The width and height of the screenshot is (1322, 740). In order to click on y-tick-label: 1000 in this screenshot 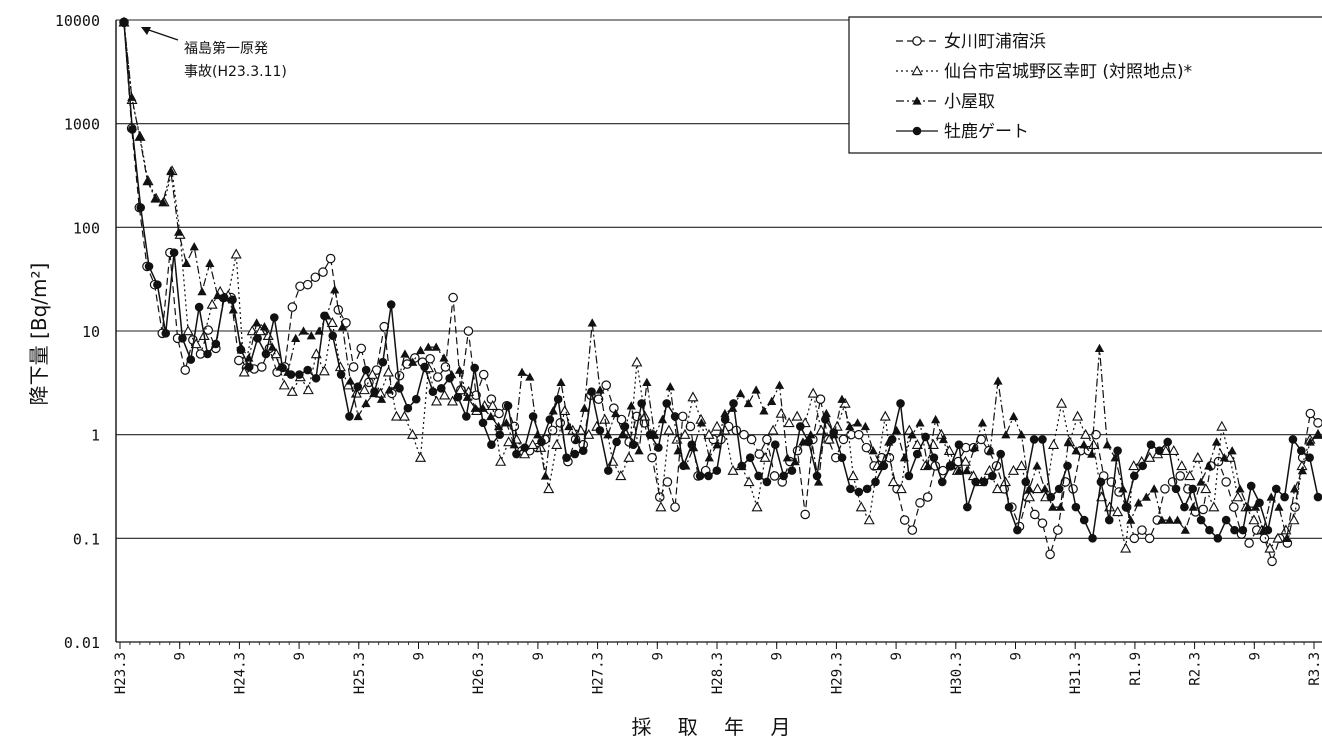, I will do `click(82, 125)`.